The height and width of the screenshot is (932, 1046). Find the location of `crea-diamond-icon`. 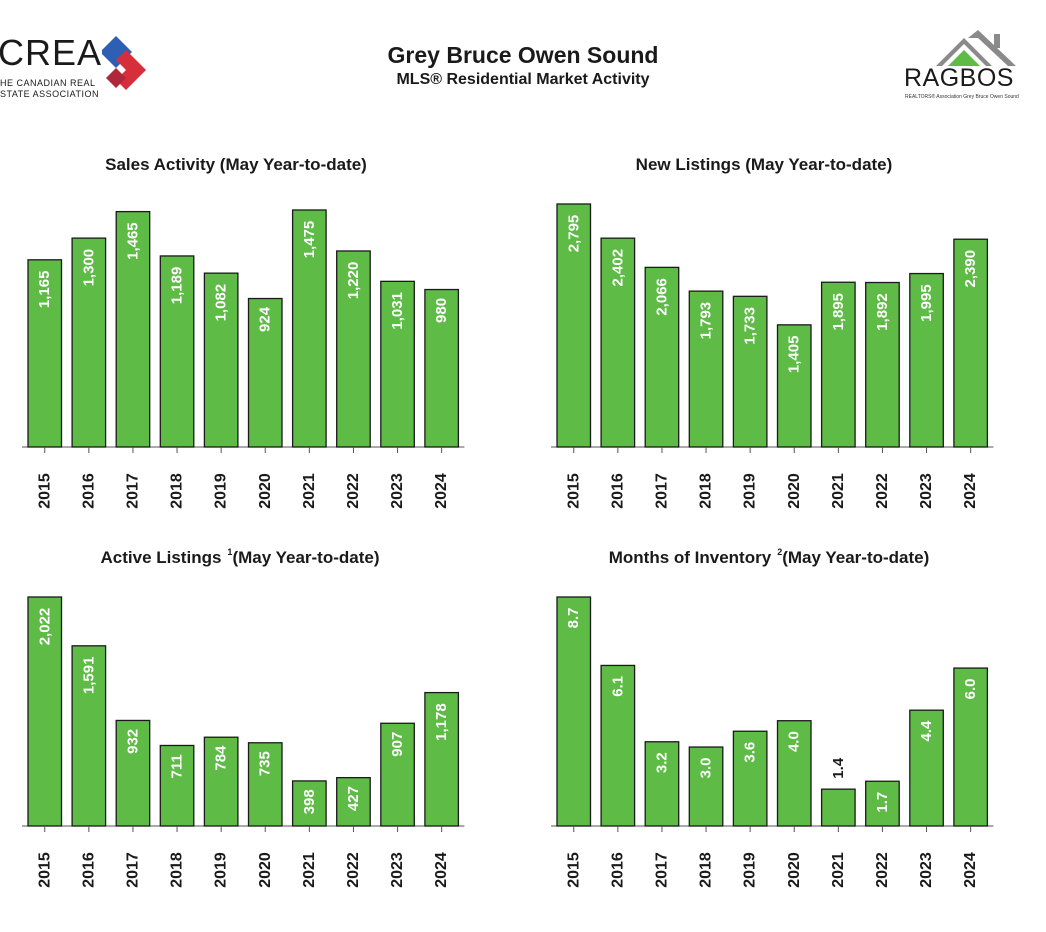

crea-diamond-icon is located at coordinates (124, 63).